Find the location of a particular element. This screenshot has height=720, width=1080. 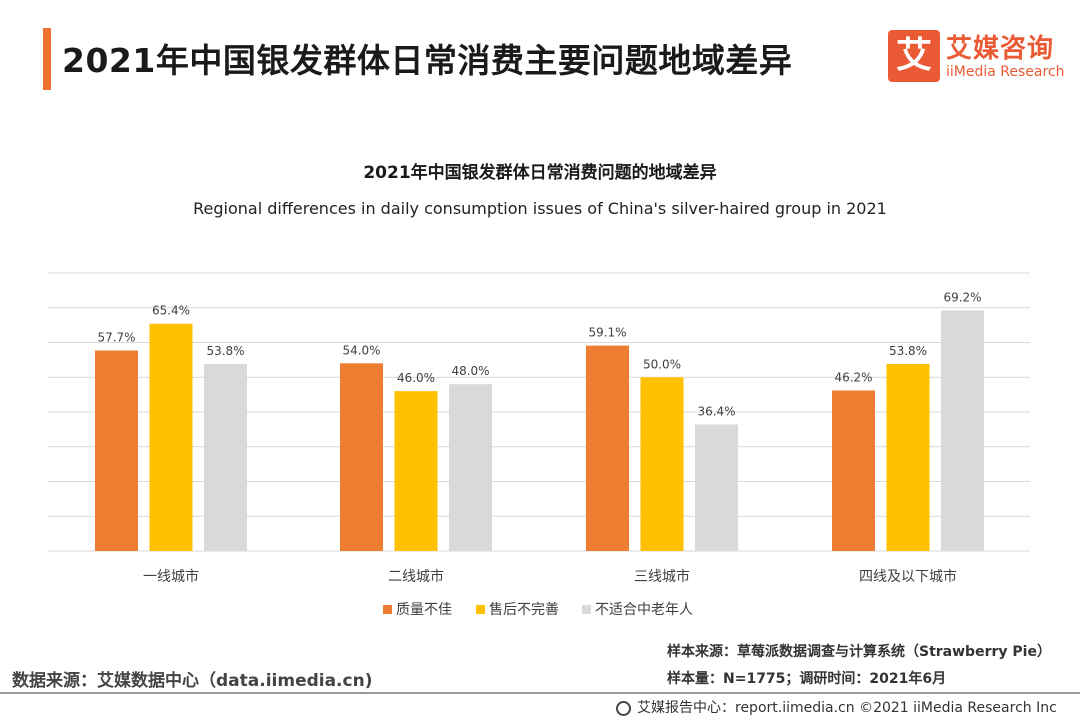

legend-label: 售后不完善 is located at coordinates (524, 610).